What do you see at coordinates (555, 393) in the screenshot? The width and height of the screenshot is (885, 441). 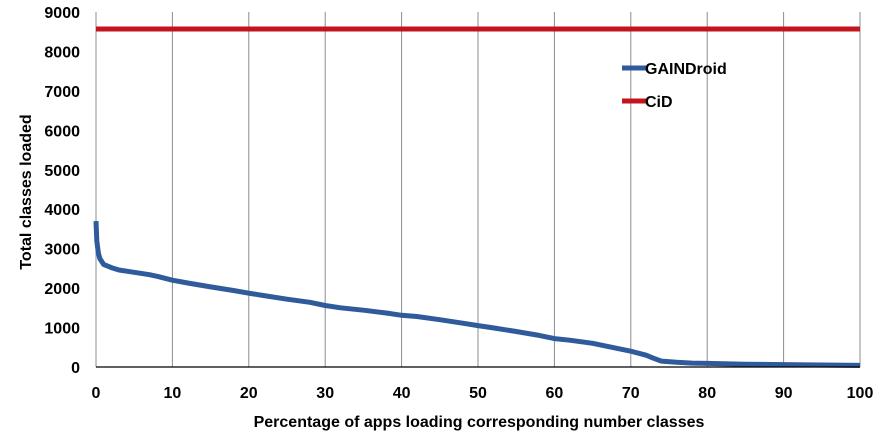 I see `x-tick-label: 60` at bounding box center [555, 393].